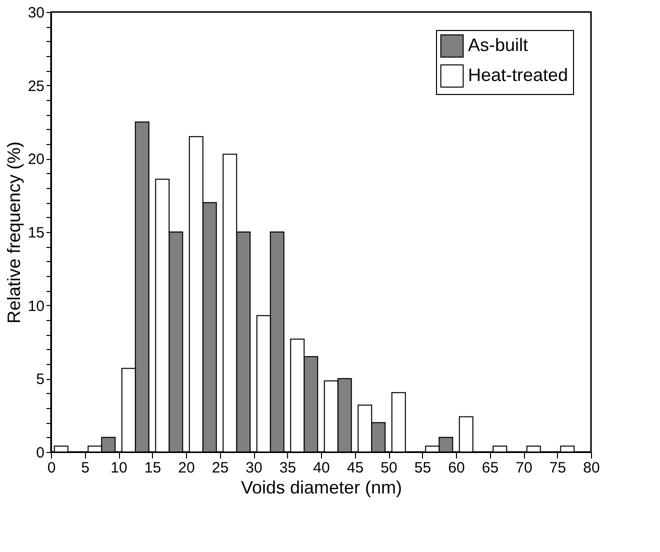 The height and width of the screenshot is (552, 660). Describe the element at coordinates (591, 468) in the screenshot. I see `x-tick-label: 80` at that location.